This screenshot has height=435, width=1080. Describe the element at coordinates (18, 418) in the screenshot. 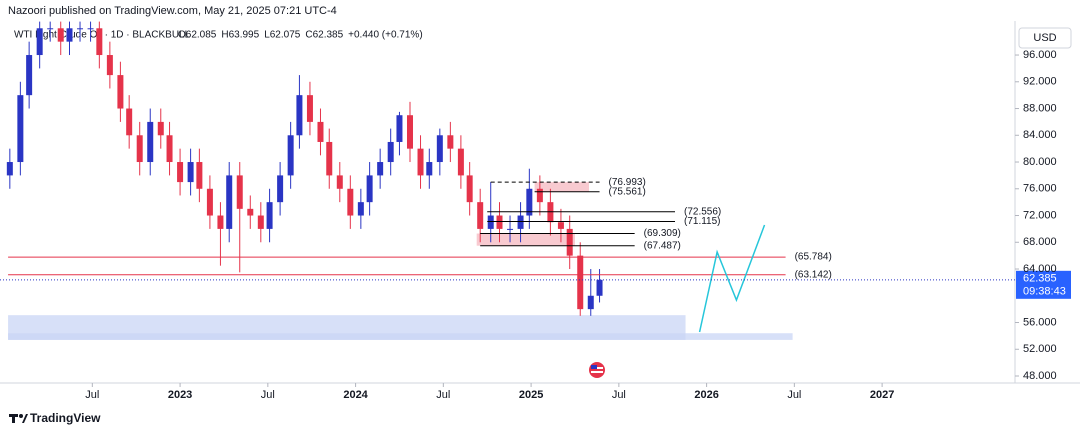

I see `logo` at that location.